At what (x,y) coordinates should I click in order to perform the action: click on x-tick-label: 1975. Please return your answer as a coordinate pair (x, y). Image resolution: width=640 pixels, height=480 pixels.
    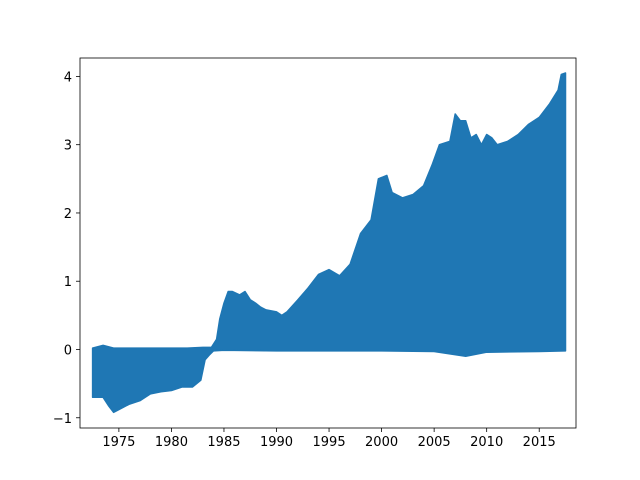
    Looking at the image, I should click on (118, 442).